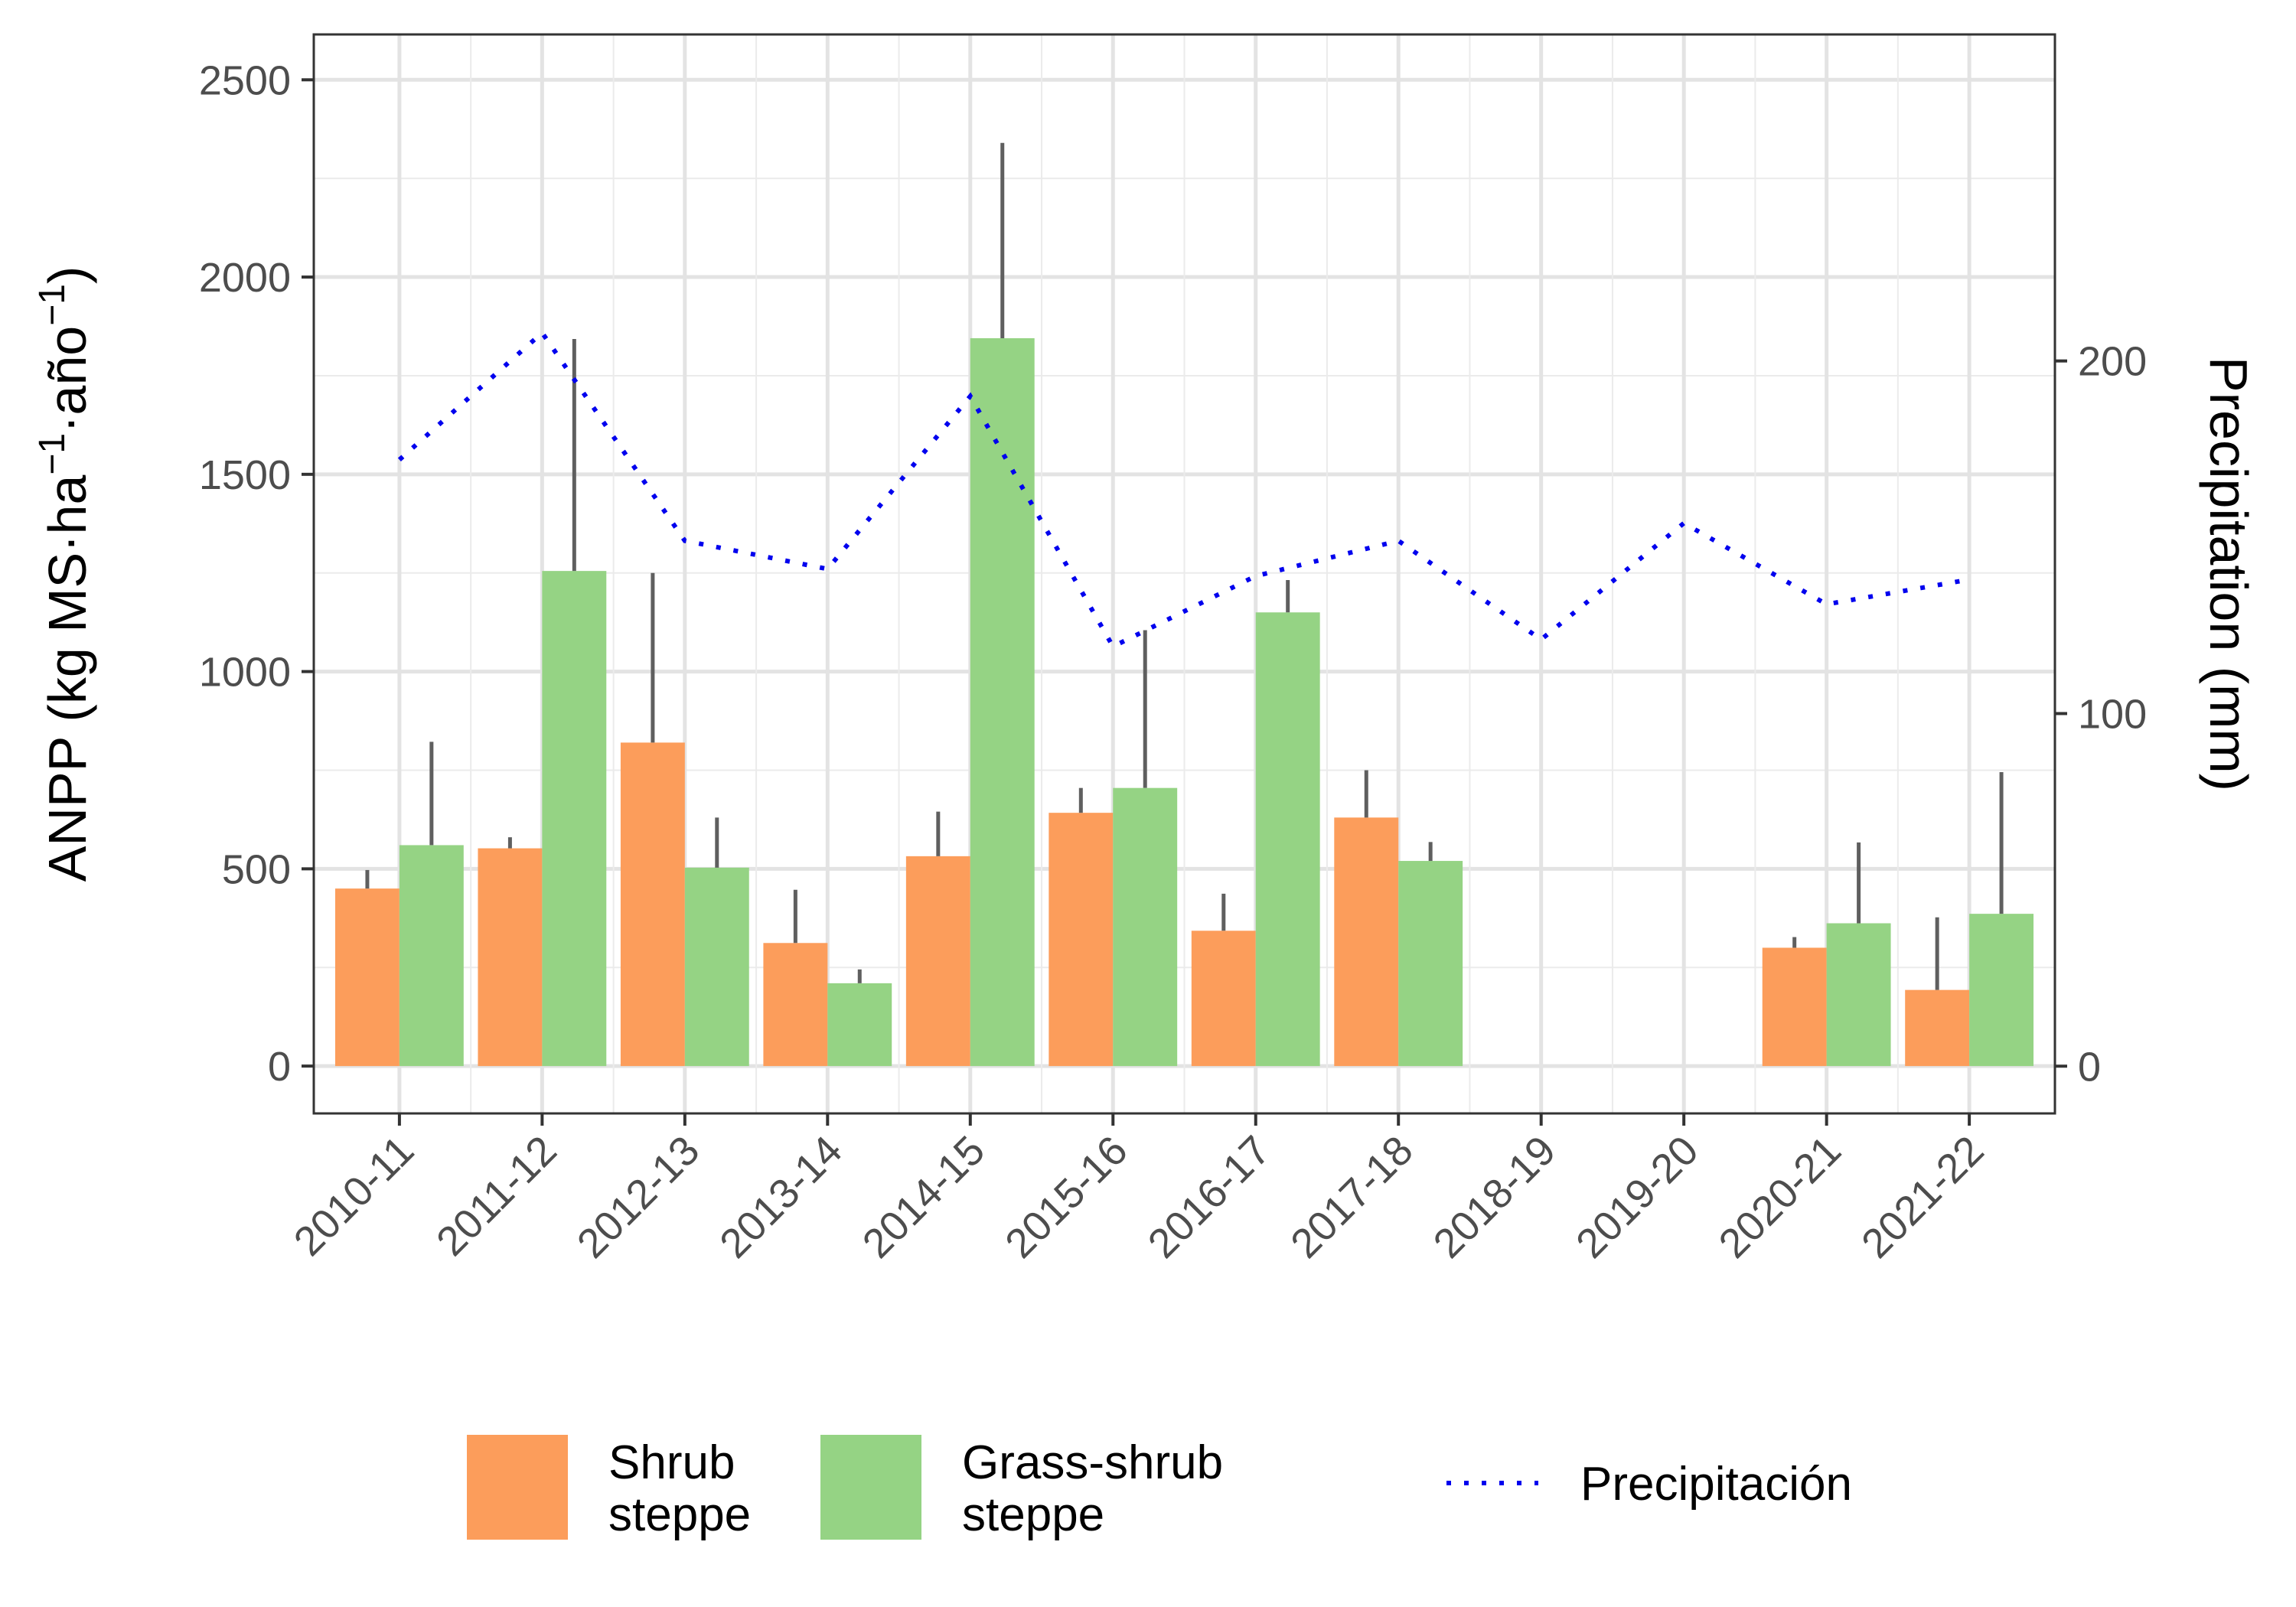 The width and height of the screenshot is (2296, 1607). I want to click on y2-axis-title: Precipitation (mm), so click(2228, 574).